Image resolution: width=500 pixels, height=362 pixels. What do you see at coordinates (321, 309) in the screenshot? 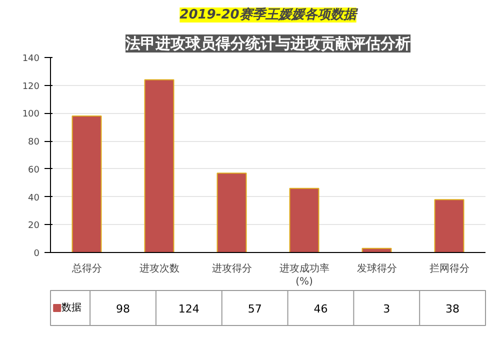
I see `data-label: 46` at bounding box center [321, 309].